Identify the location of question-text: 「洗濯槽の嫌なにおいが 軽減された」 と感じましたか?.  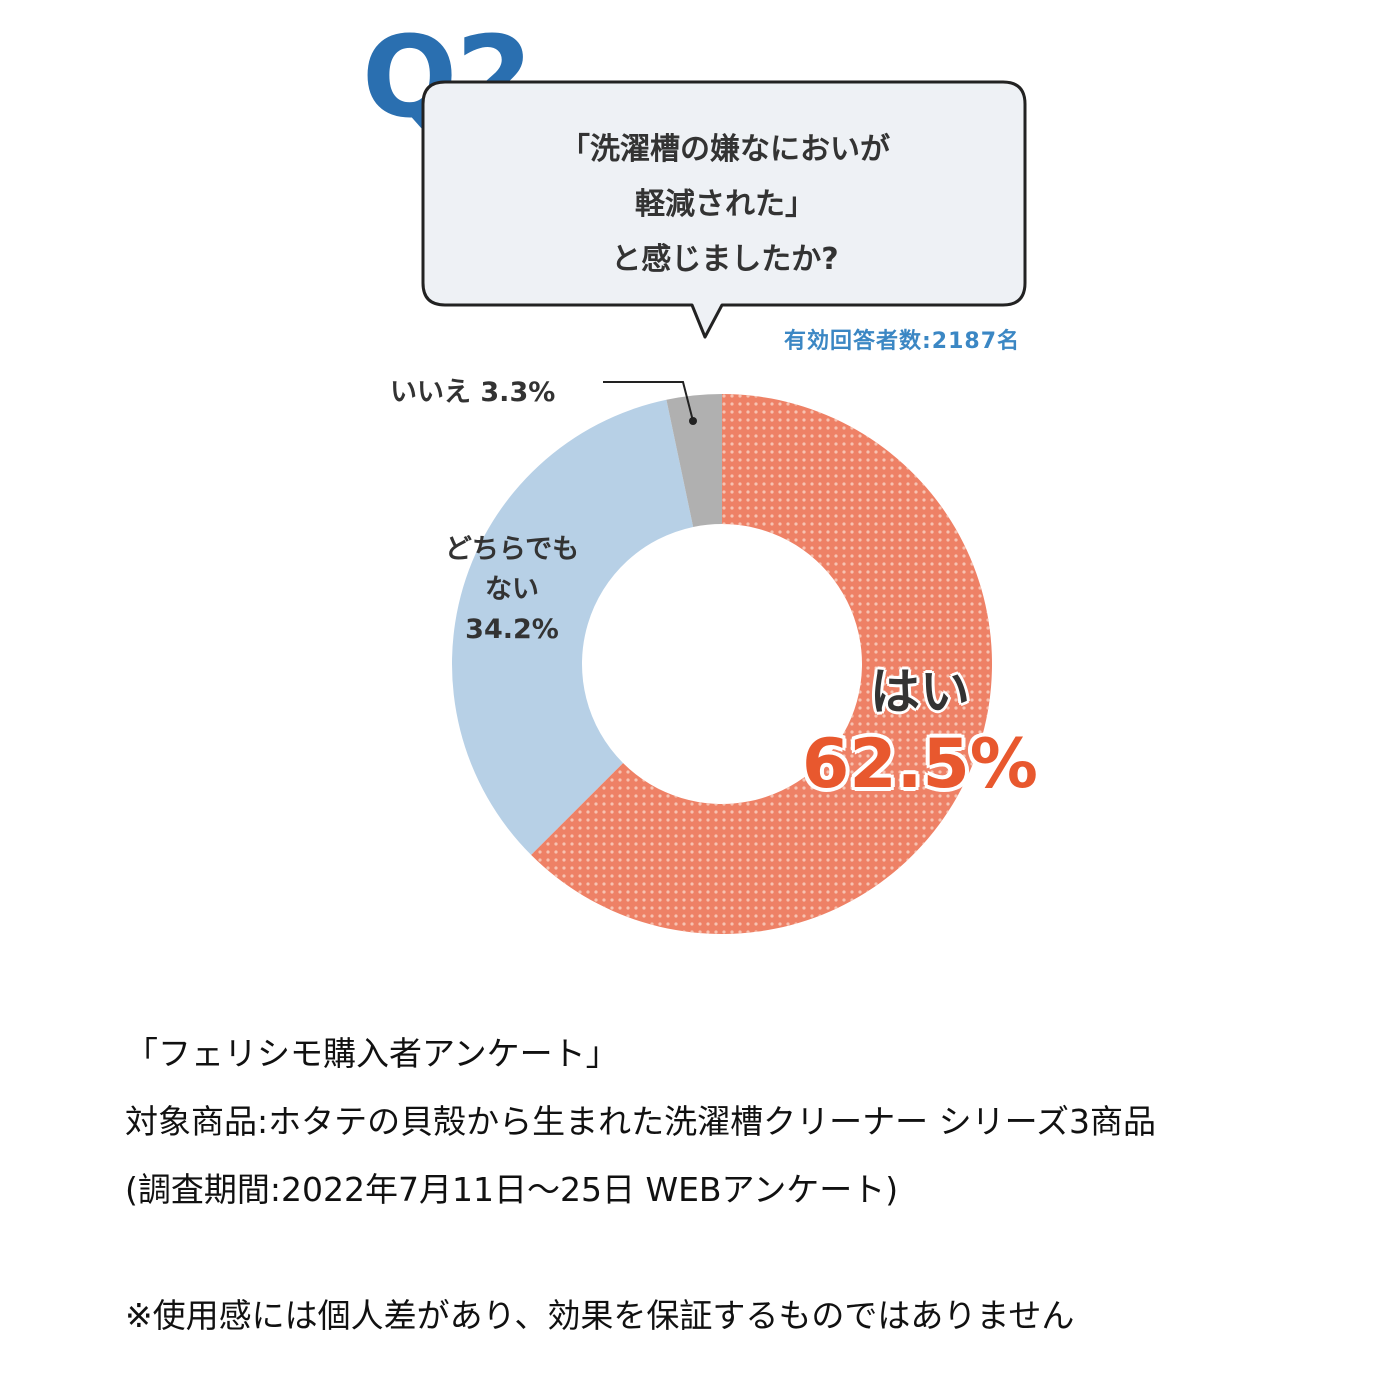
(725, 204).